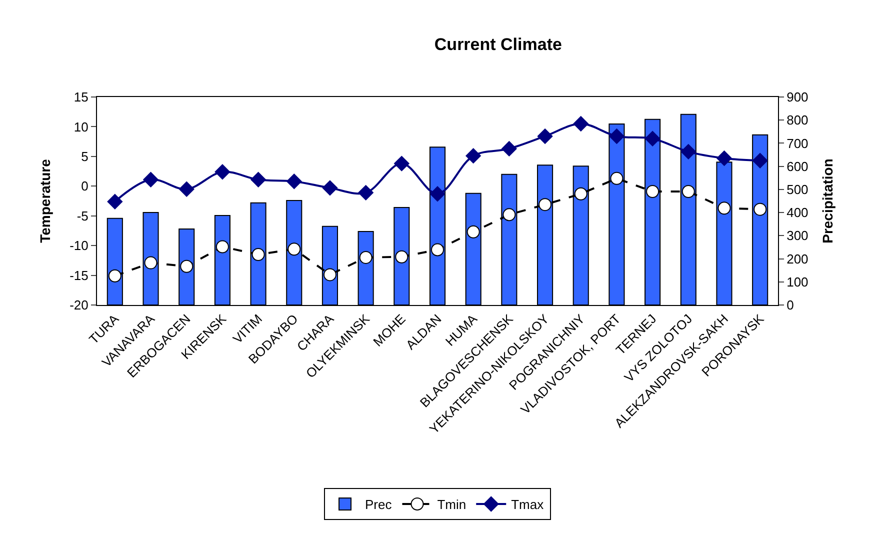  What do you see at coordinates (79, 246) in the screenshot?
I see `y-tick-label: -10` at bounding box center [79, 246].